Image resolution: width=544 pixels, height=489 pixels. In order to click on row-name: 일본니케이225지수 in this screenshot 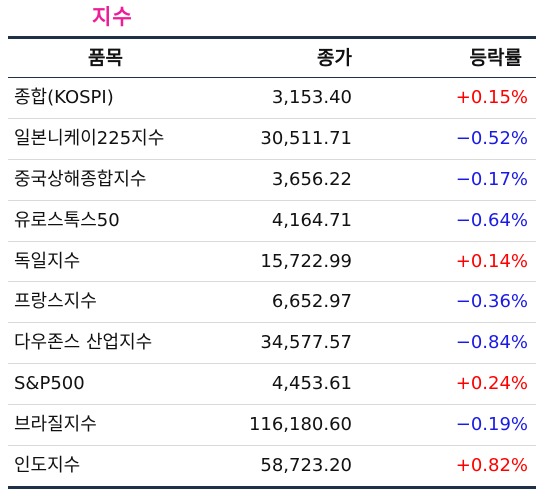, I will do `click(89, 138)`.